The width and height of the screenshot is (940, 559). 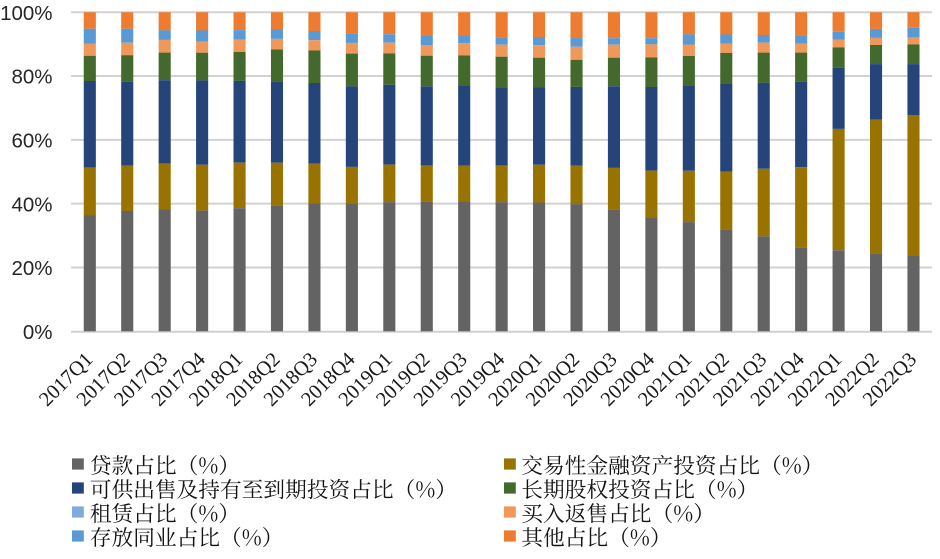 I want to click on svg-text: 60%, so click(x=31, y=140).